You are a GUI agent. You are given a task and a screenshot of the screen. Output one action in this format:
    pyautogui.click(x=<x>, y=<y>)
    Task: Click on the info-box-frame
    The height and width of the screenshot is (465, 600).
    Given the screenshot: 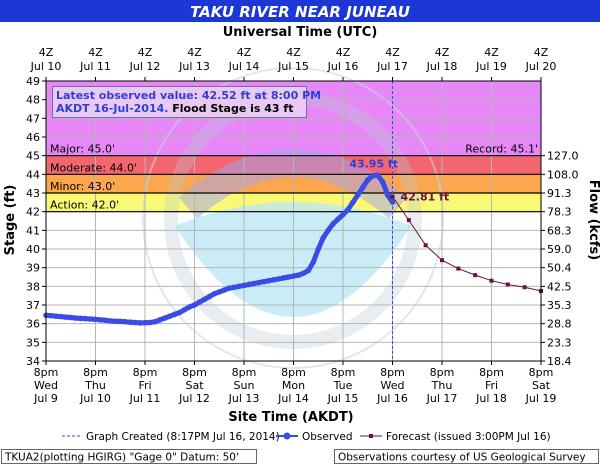 What is the action you would take?
    pyautogui.click(x=179, y=102)
    